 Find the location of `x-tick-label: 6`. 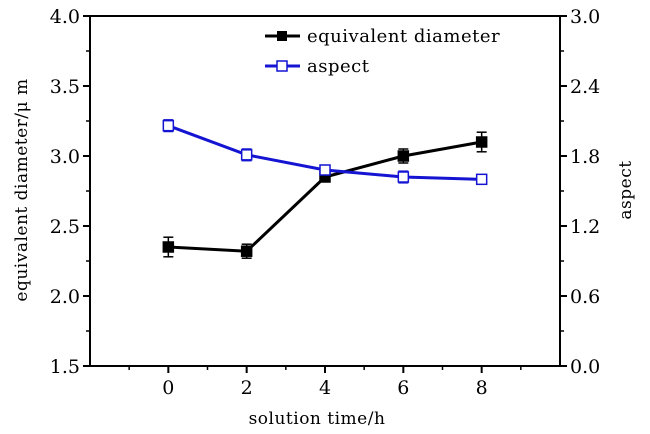

x-tick-label: 6 is located at coordinates (403, 388).